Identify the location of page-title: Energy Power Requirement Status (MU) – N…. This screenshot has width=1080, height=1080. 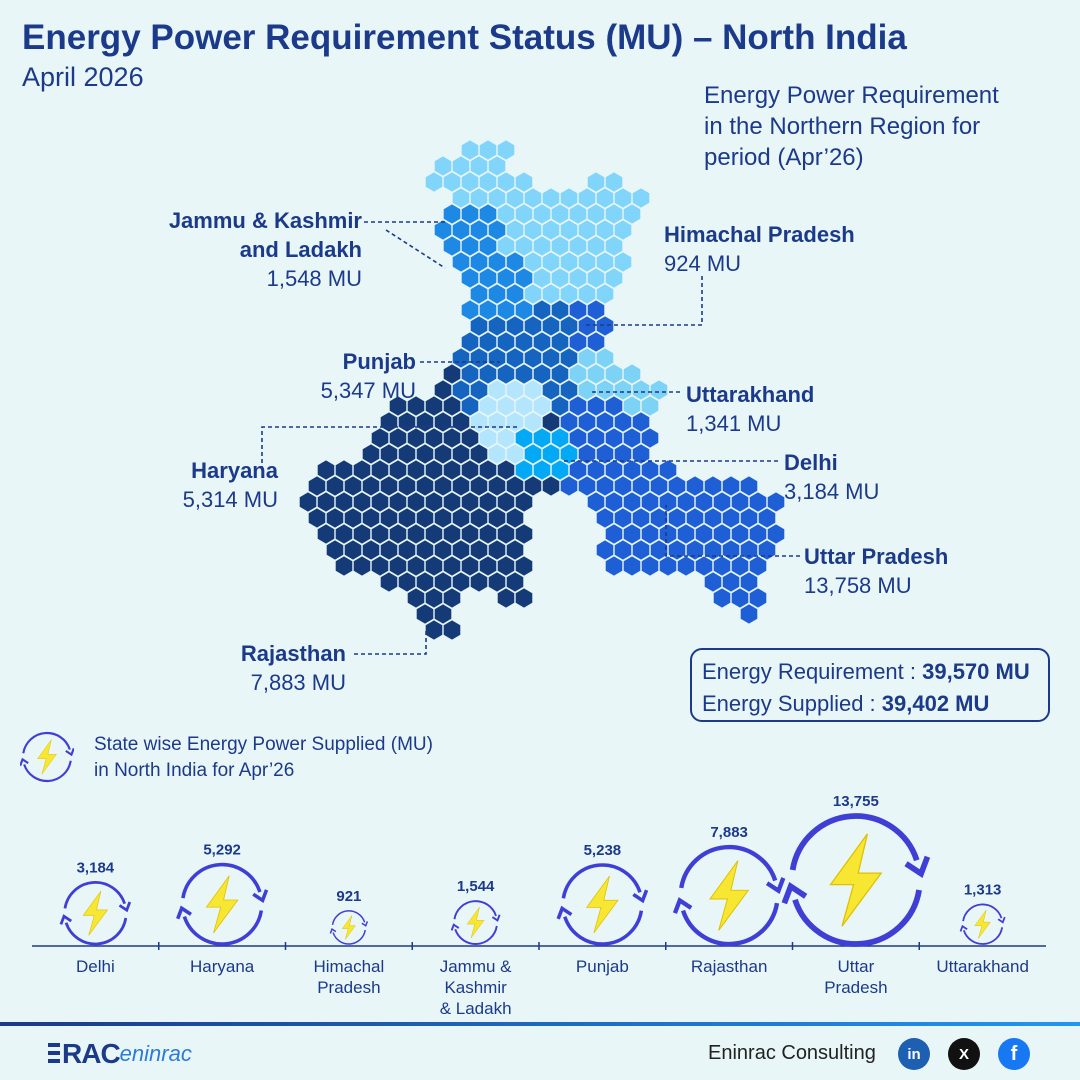
(464, 37).